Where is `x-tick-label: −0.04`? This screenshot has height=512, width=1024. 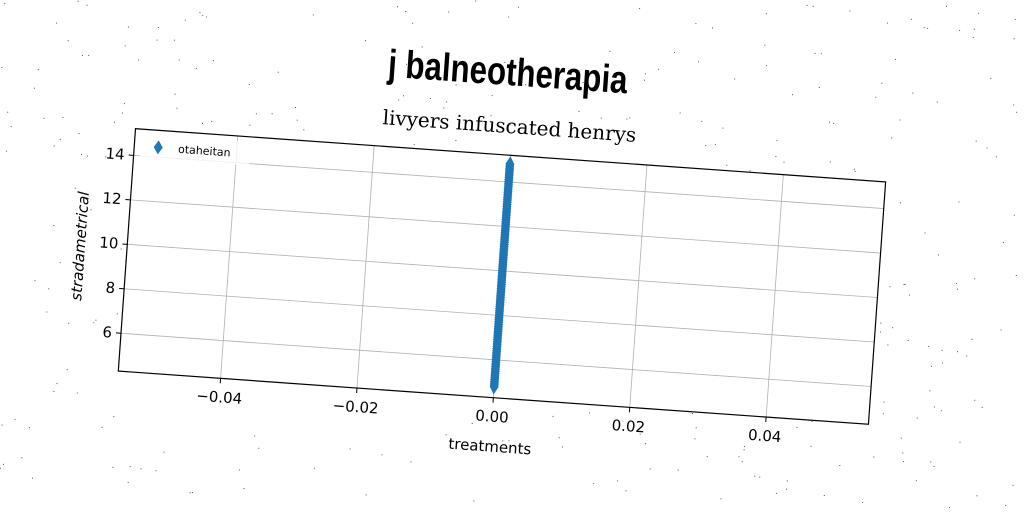
x-tick-label: −0.04 is located at coordinates (219, 397).